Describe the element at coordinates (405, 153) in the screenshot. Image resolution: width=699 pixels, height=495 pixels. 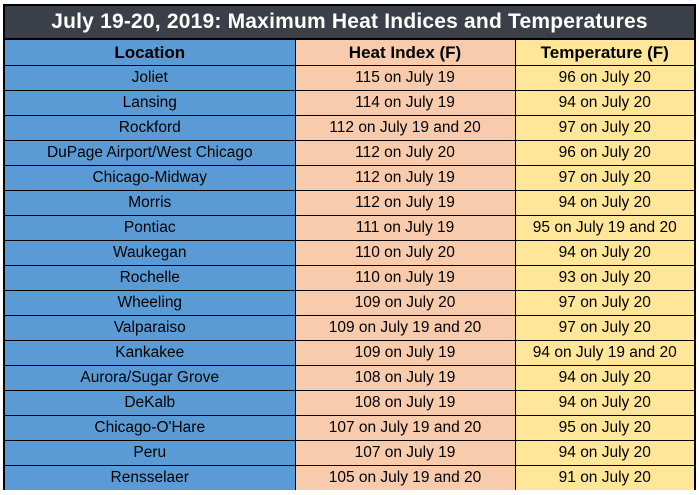
I see `heat-index-cell: 112 on July 20` at that location.